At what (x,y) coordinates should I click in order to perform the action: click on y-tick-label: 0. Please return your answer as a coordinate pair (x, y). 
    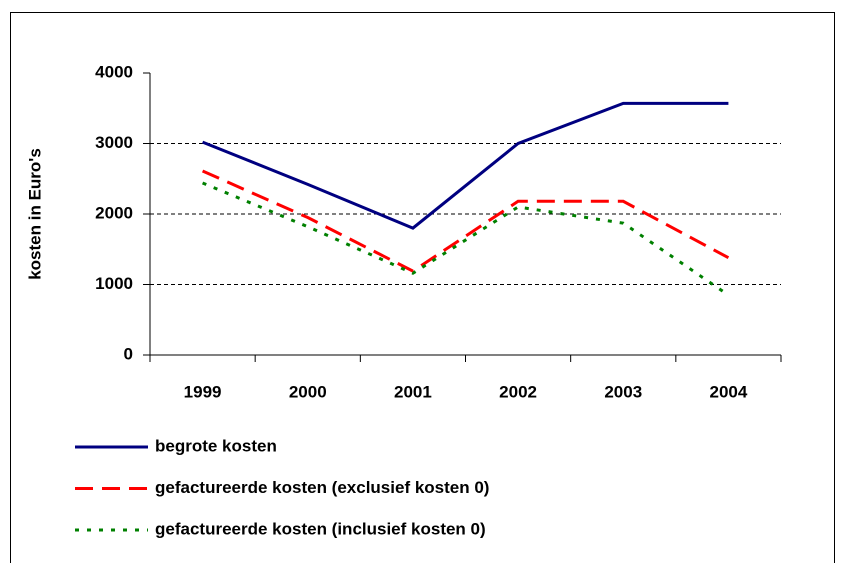
    Looking at the image, I should click on (128, 353).